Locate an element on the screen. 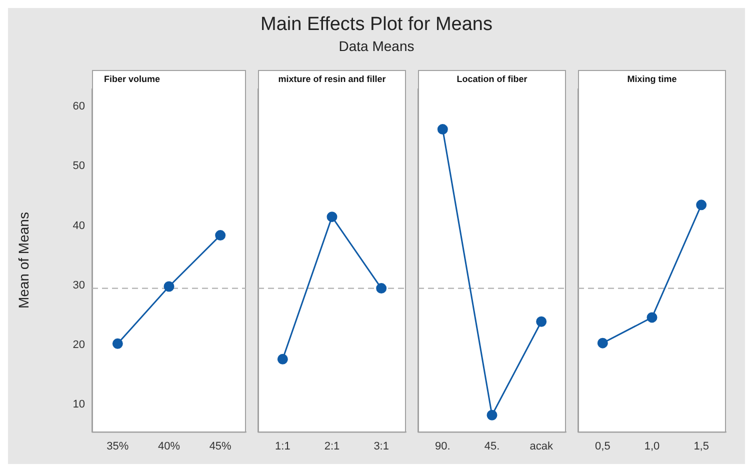 This screenshot has width=753, height=472. chart-title: Fiber volume is located at coordinates (132, 79).